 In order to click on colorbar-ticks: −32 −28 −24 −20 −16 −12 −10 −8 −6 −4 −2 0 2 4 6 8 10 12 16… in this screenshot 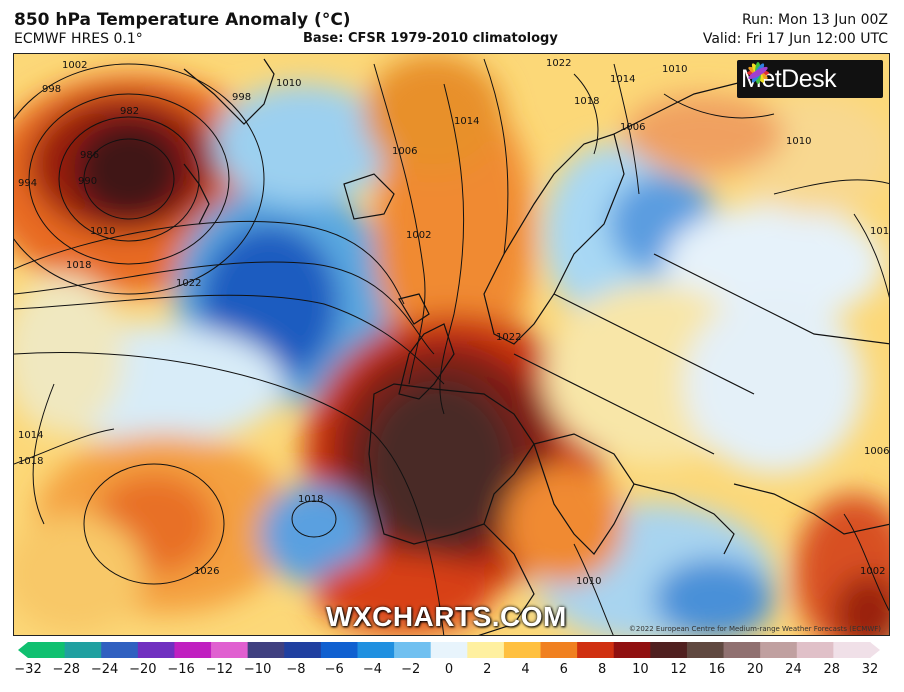, I will do `click(452, 672)`.